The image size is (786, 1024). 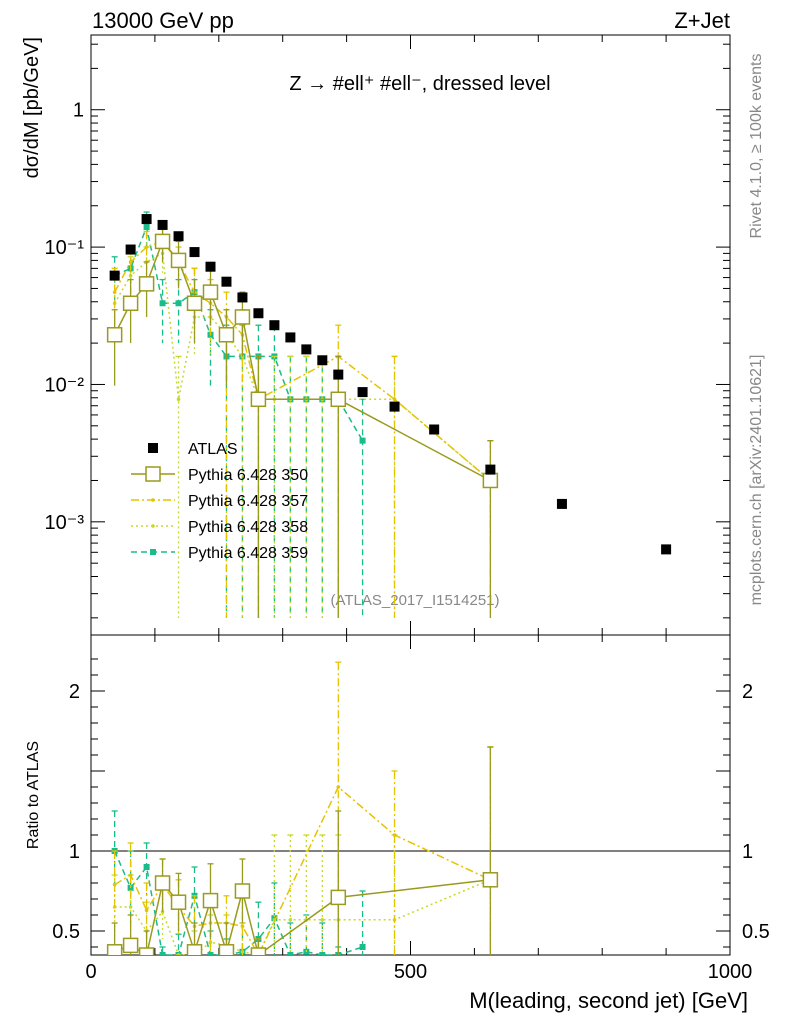 I want to click on legend-label: Pythia 6.428 350, so click(x=248, y=475).